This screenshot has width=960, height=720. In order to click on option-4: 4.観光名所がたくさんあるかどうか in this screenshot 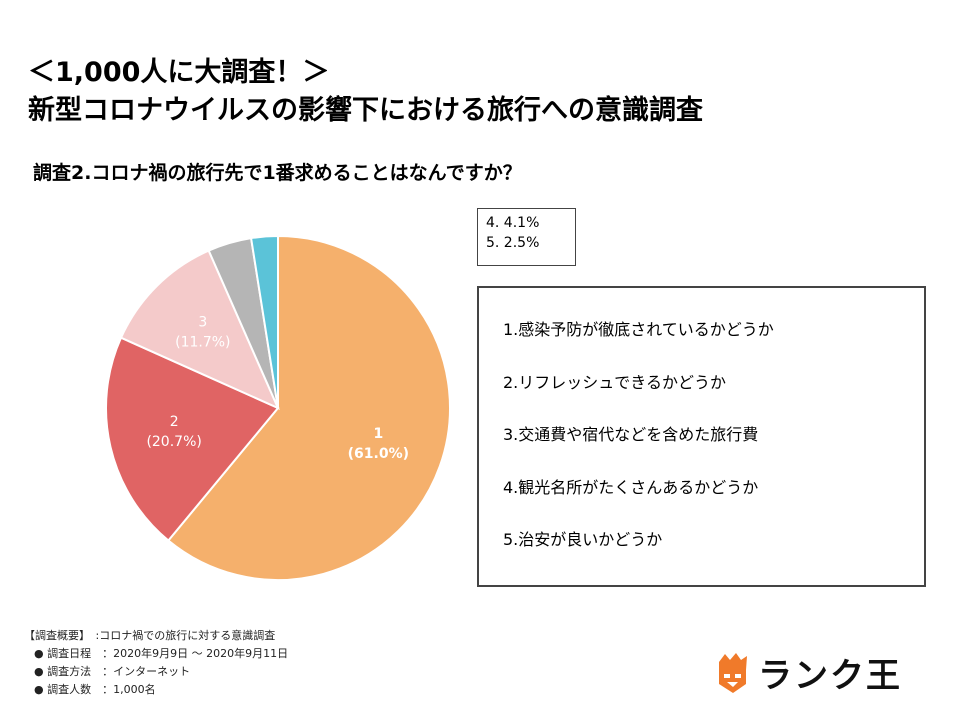, I will do `click(631, 487)`.